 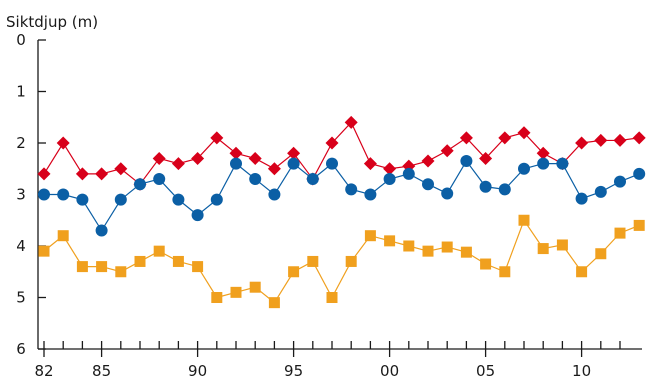 I want to click on y-tick-label: 5, so click(x=21, y=298).